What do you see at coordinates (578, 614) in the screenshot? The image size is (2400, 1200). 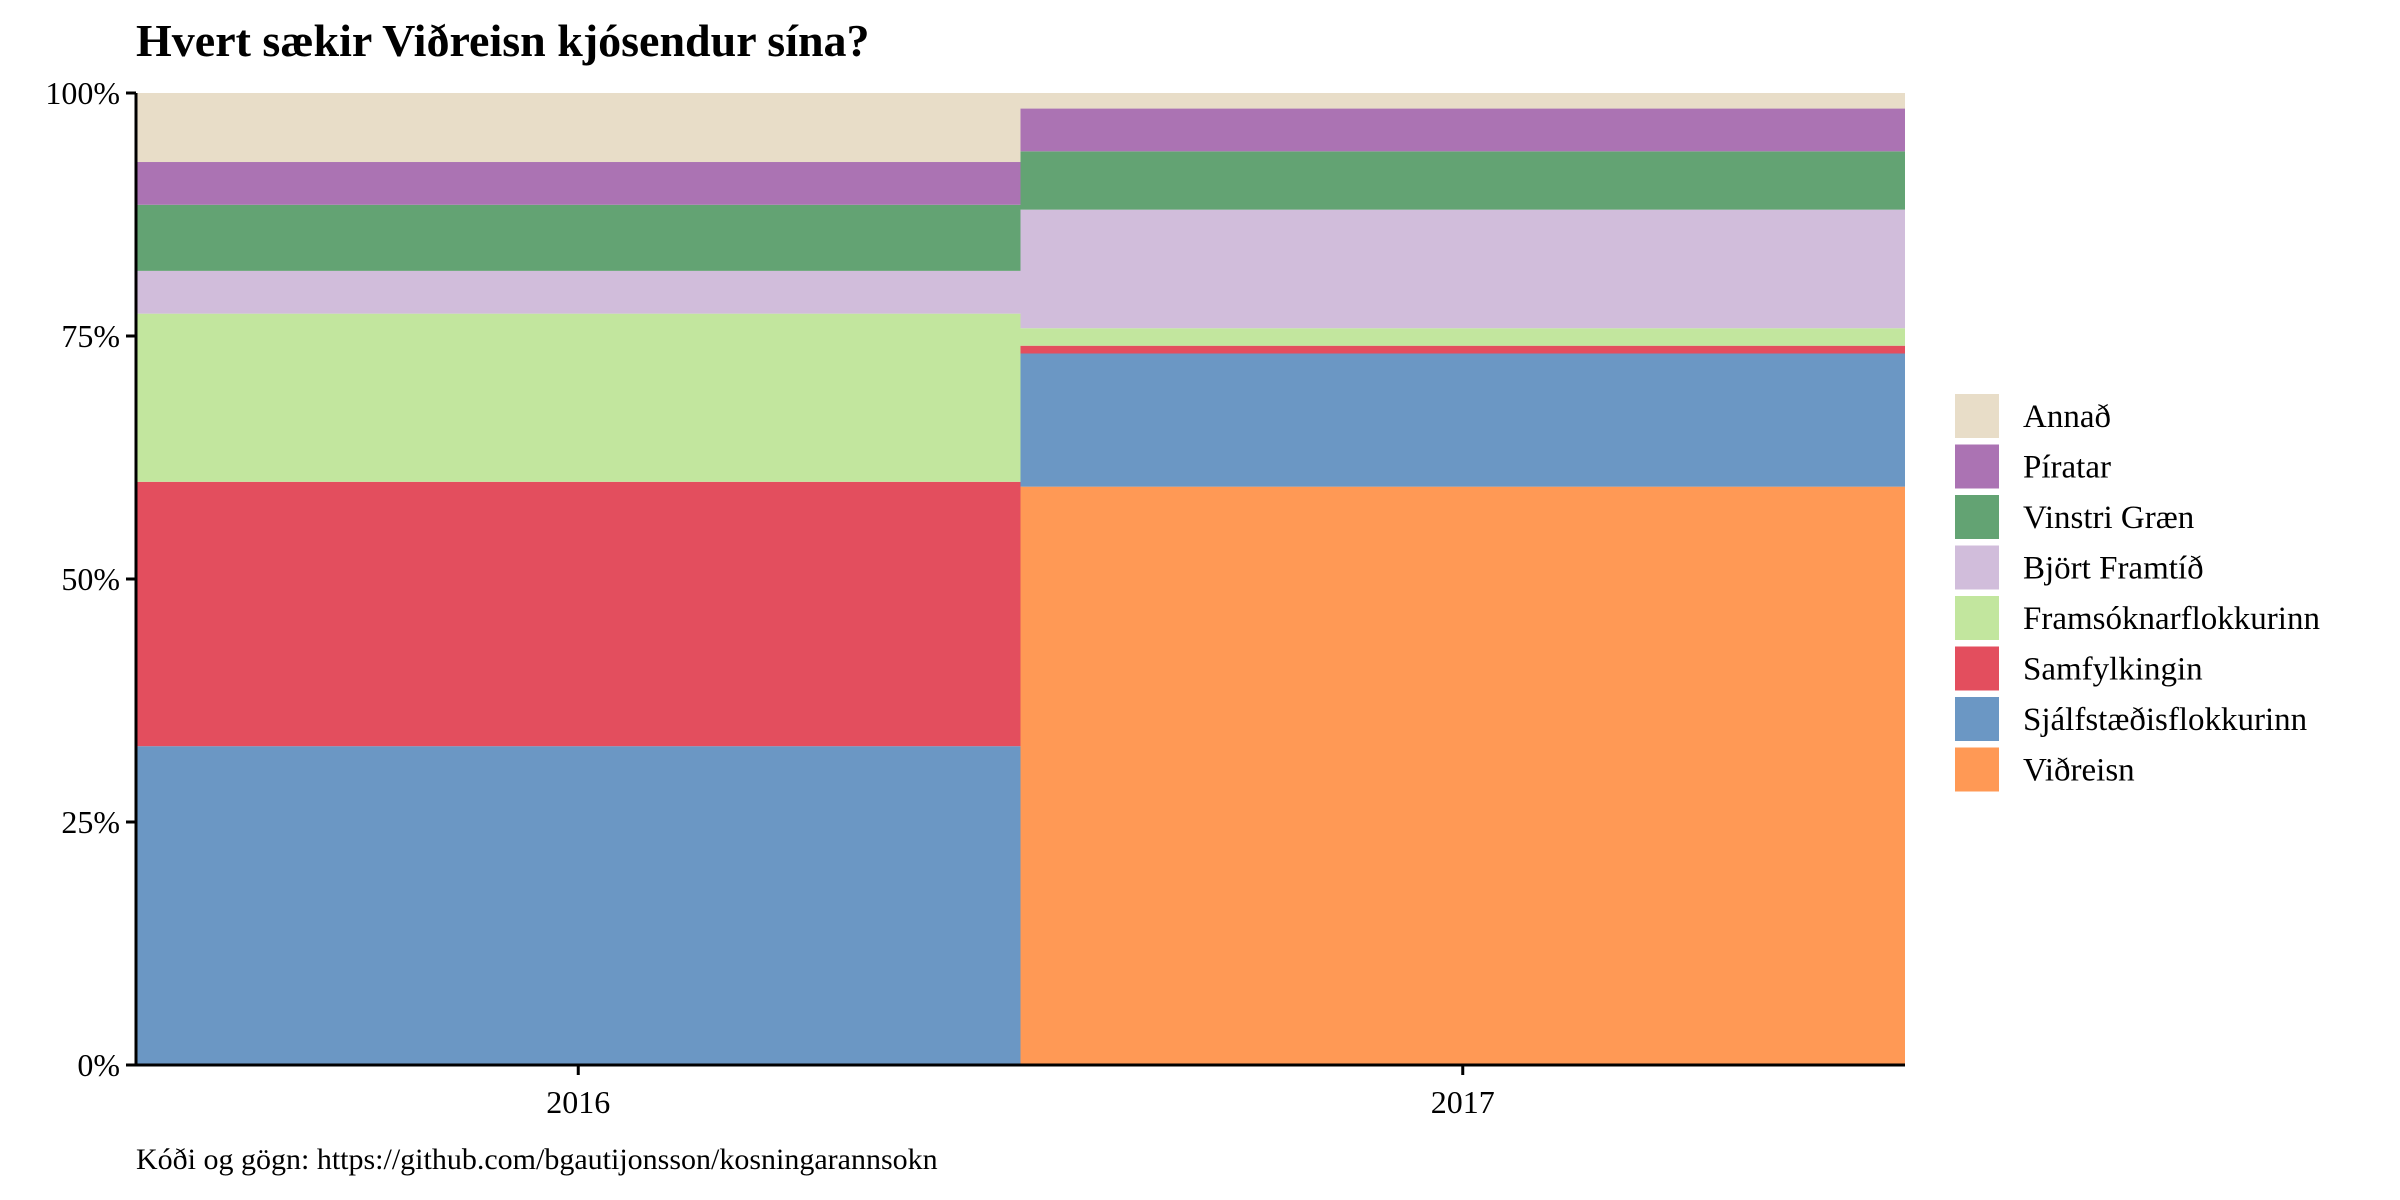 I see `bar-samfylkingin-2016` at bounding box center [578, 614].